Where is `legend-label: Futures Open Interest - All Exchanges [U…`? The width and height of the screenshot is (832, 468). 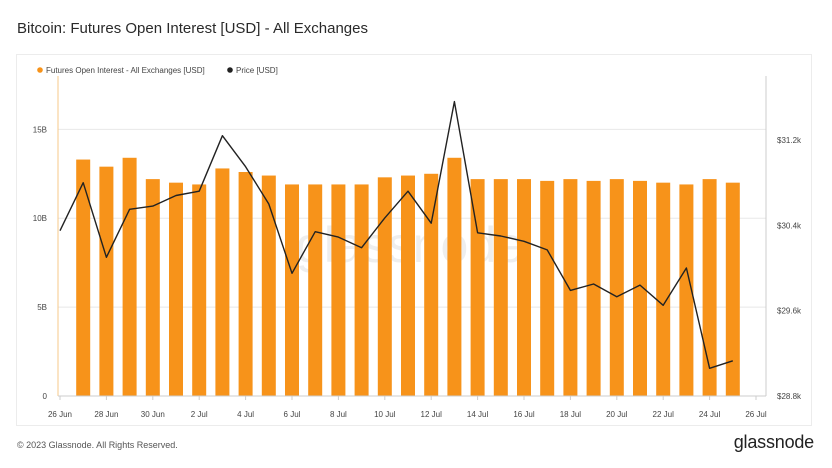 legend-label: Futures Open Interest - All Exchanges [U… is located at coordinates (125, 70).